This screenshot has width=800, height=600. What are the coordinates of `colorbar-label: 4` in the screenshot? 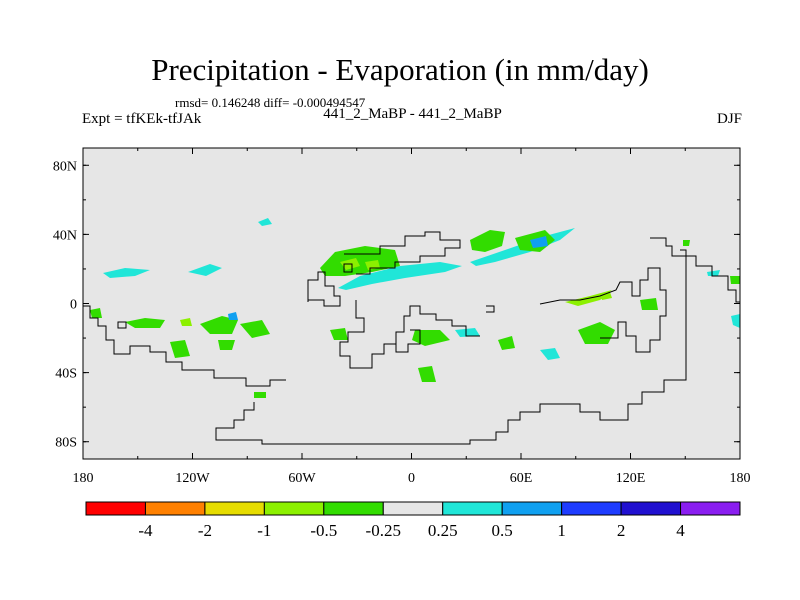 It's located at (680, 530).